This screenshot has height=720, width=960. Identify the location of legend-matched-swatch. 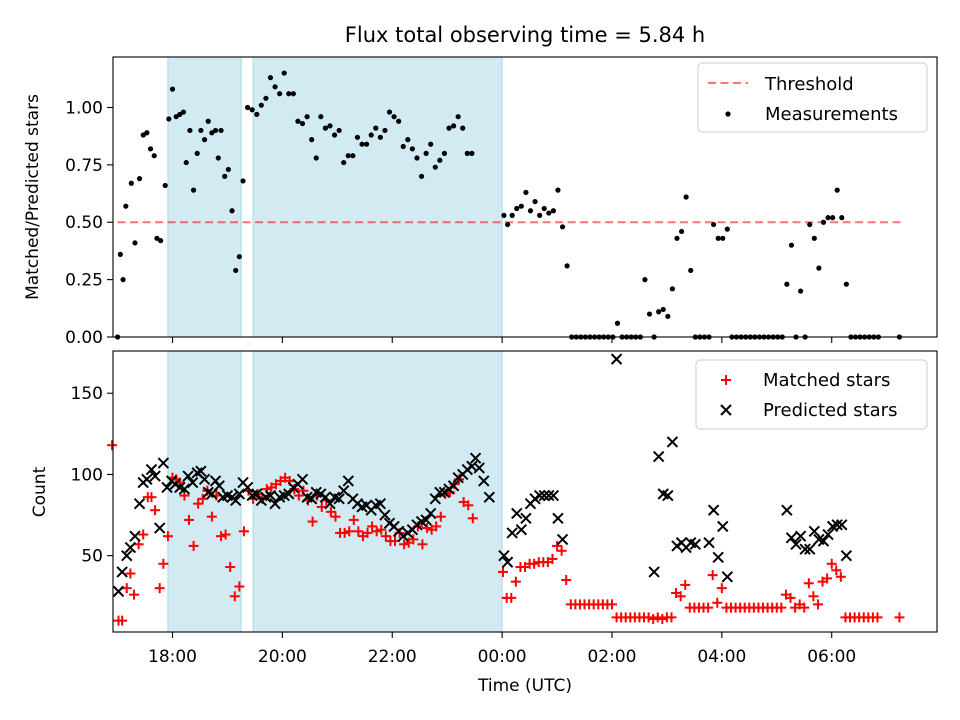
(726, 380).